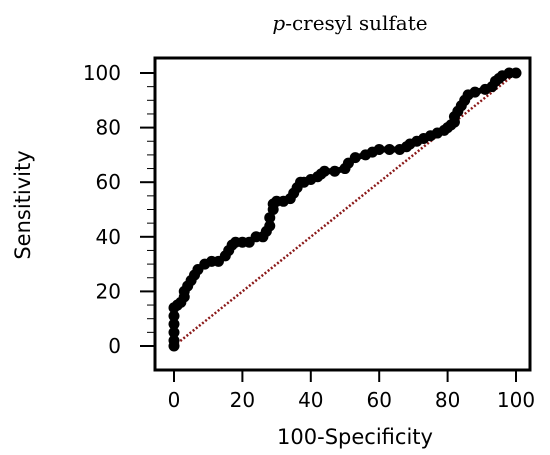 The width and height of the screenshot is (550, 455). Describe the element at coordinates (447, 400) in the screenshot. I see `x-tick-label: 80` at that location.